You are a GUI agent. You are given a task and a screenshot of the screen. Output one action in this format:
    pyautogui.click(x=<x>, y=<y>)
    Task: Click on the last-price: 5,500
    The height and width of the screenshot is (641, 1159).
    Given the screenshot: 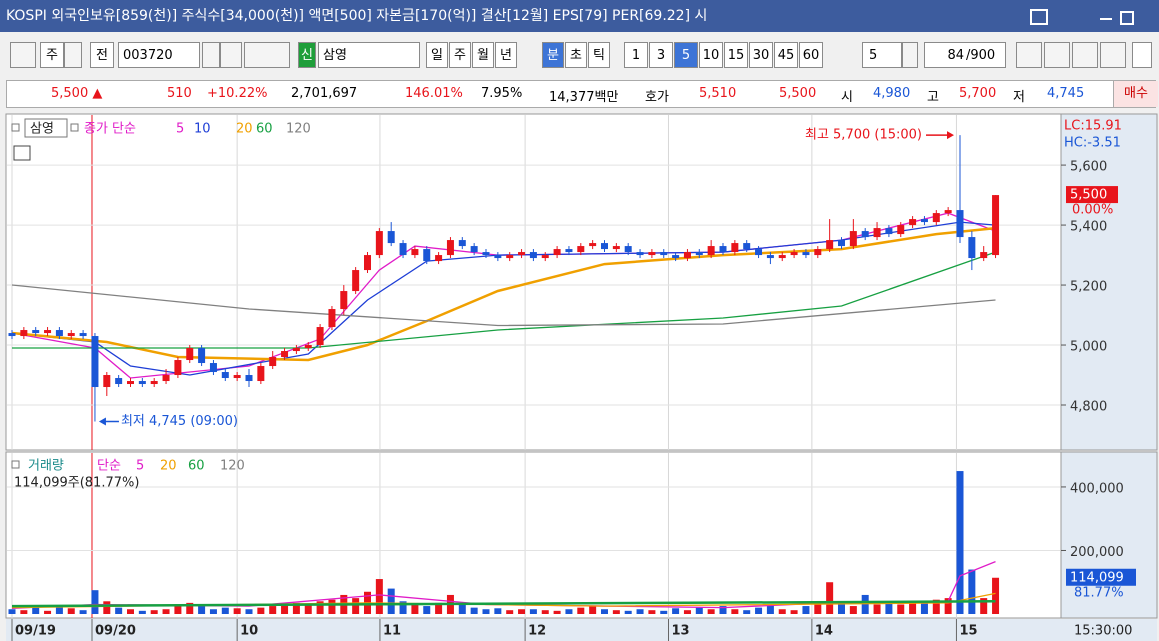 What is the action you would take?
    pyautogui.click(x=1088, y=195)
    